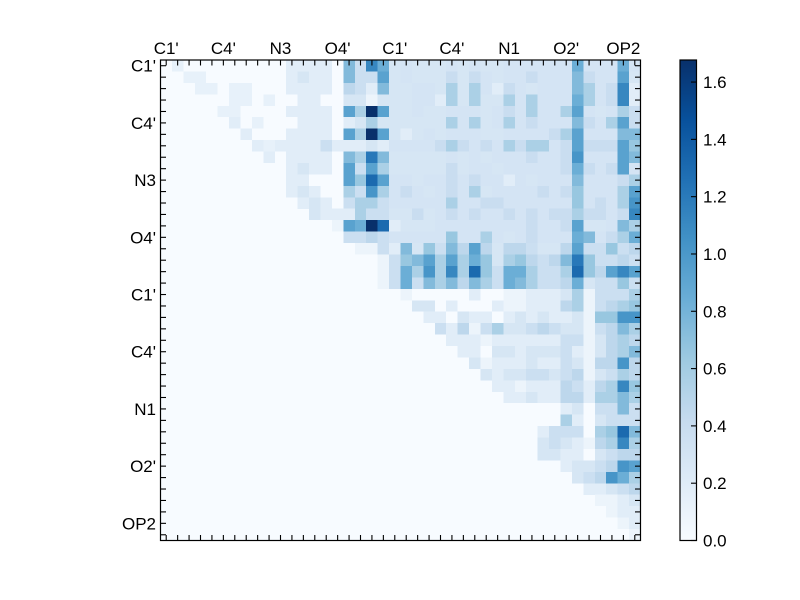 The width and height of the screenshot is (800, 600). Describe the element at coordinates (715, 254) in the screenshot. I see `svg-text: 1.0` at that location.